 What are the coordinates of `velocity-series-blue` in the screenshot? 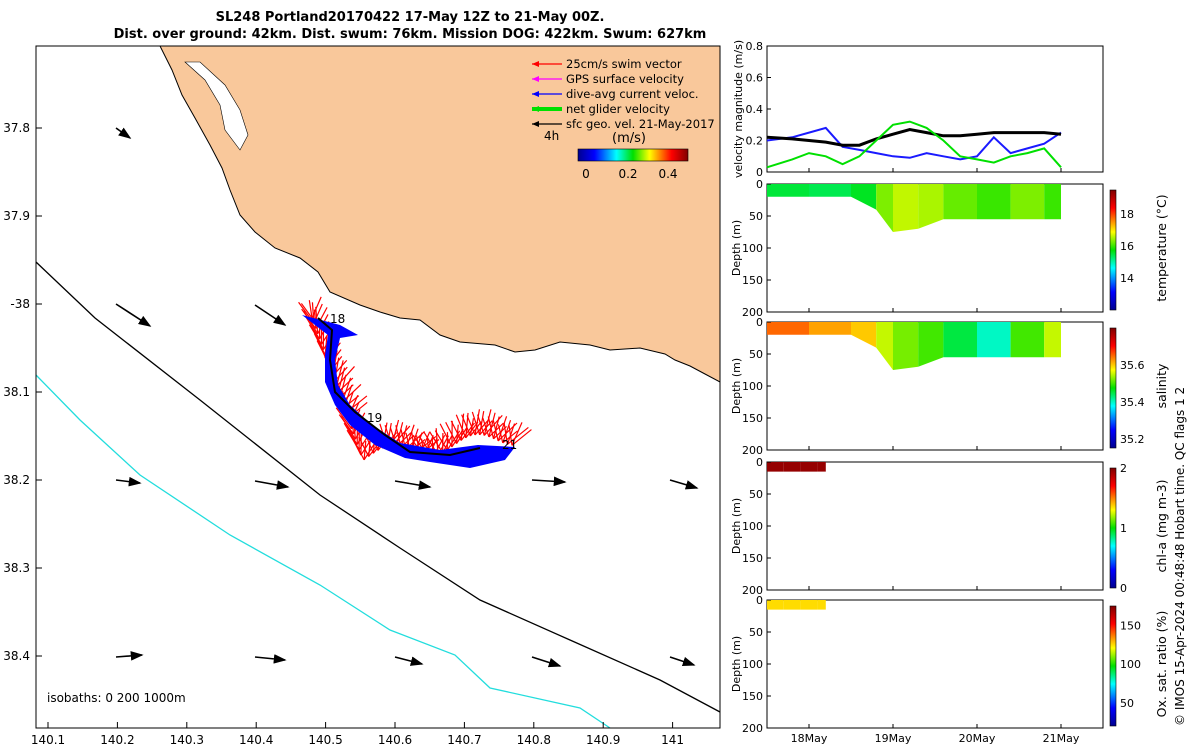 It's located at (914, 143).